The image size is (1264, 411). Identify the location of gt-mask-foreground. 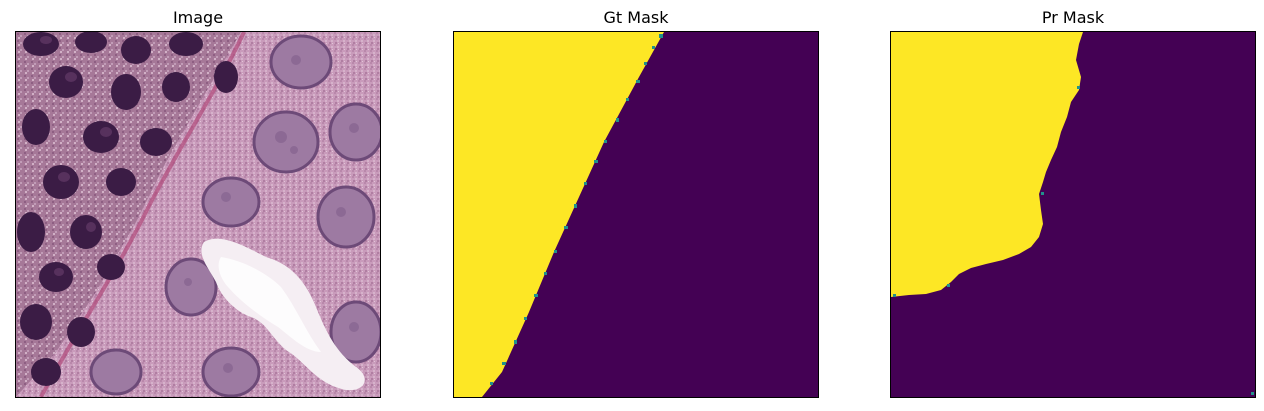
(559, 214).